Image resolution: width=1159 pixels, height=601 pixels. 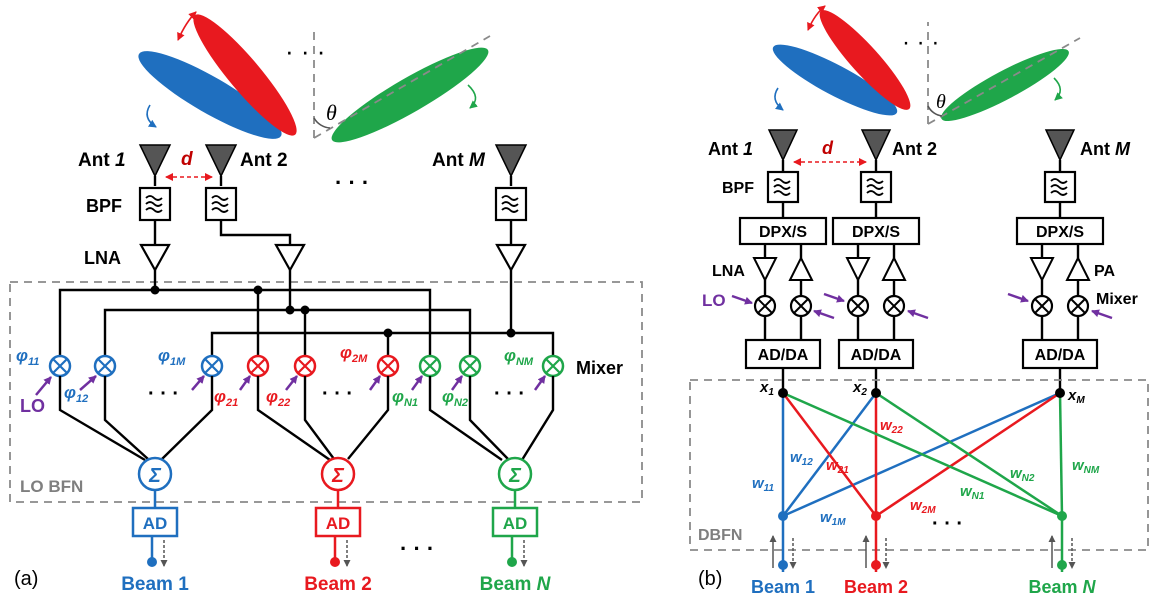 What do you see at coordinates (51, 486) in the screenshot?
I see `lo-bfn-label: LO BFN` at bounding box center [51, 486].